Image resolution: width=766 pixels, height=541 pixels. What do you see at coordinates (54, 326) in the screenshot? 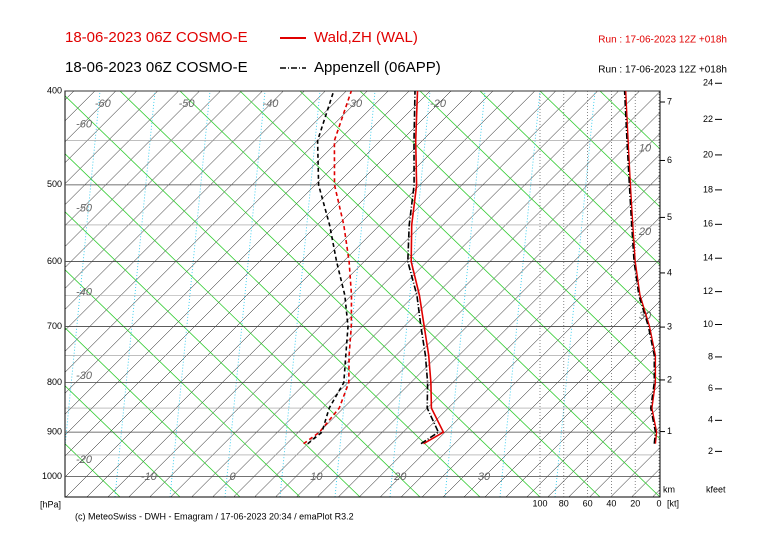
I see `y-tick-label: 700` at bounding box center [54, 326].